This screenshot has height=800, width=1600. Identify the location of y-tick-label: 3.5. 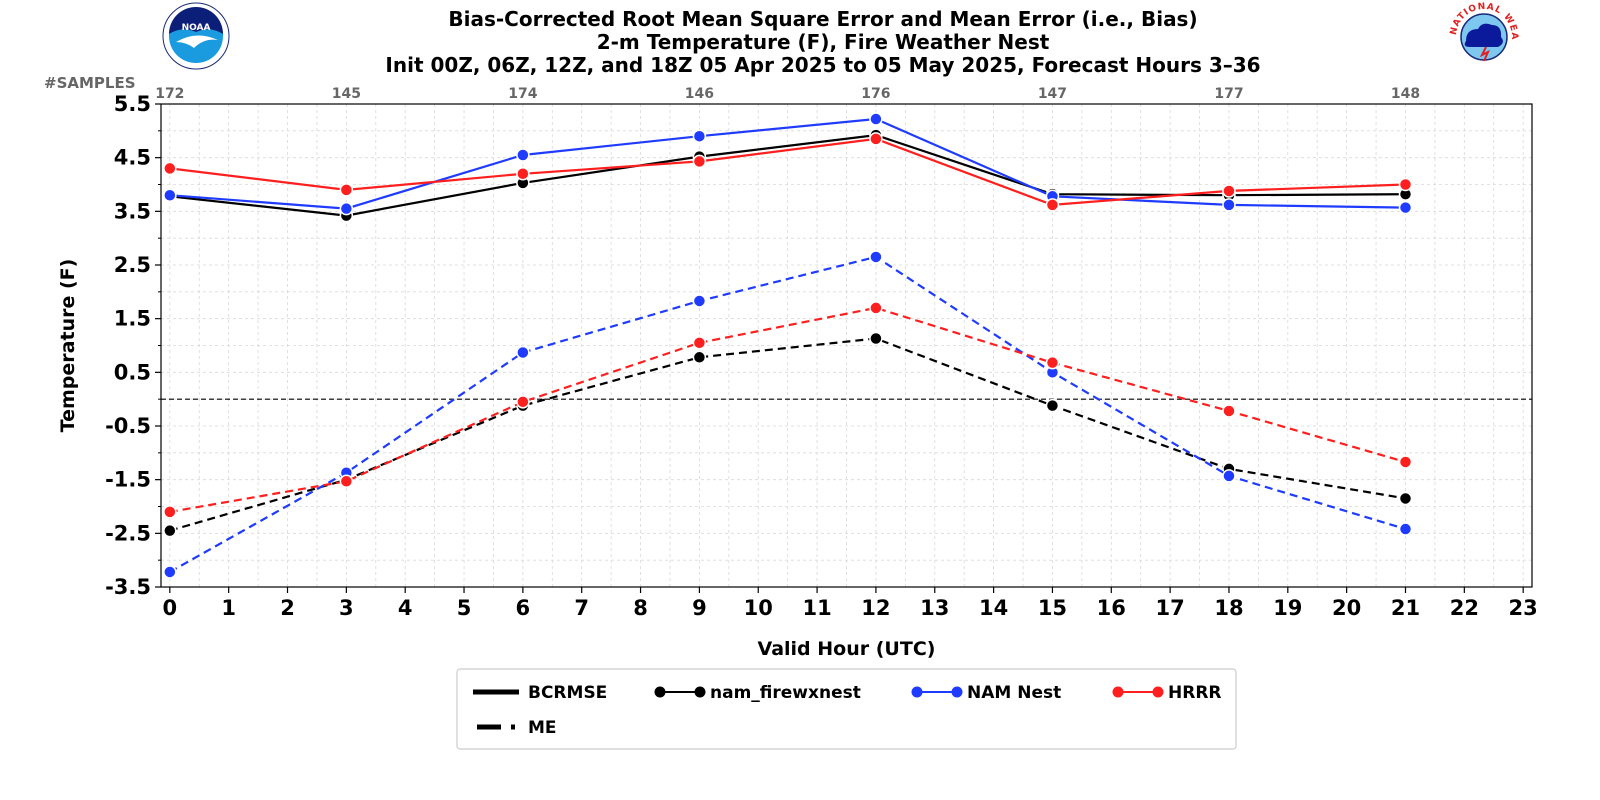
(132, 211).